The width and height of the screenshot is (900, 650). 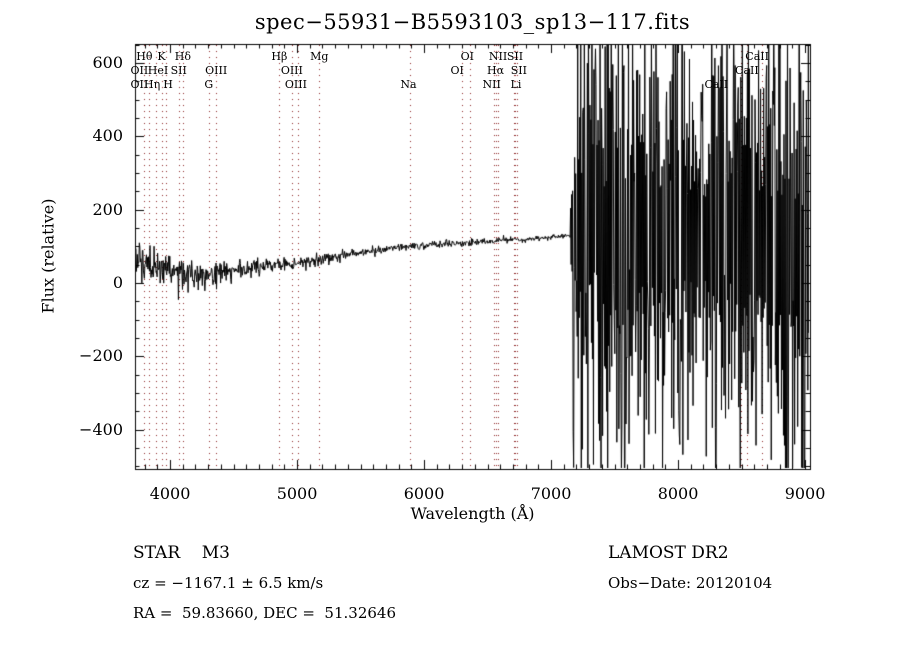 I want to click on y-tick-label: −400, so click(x=101, y=429).